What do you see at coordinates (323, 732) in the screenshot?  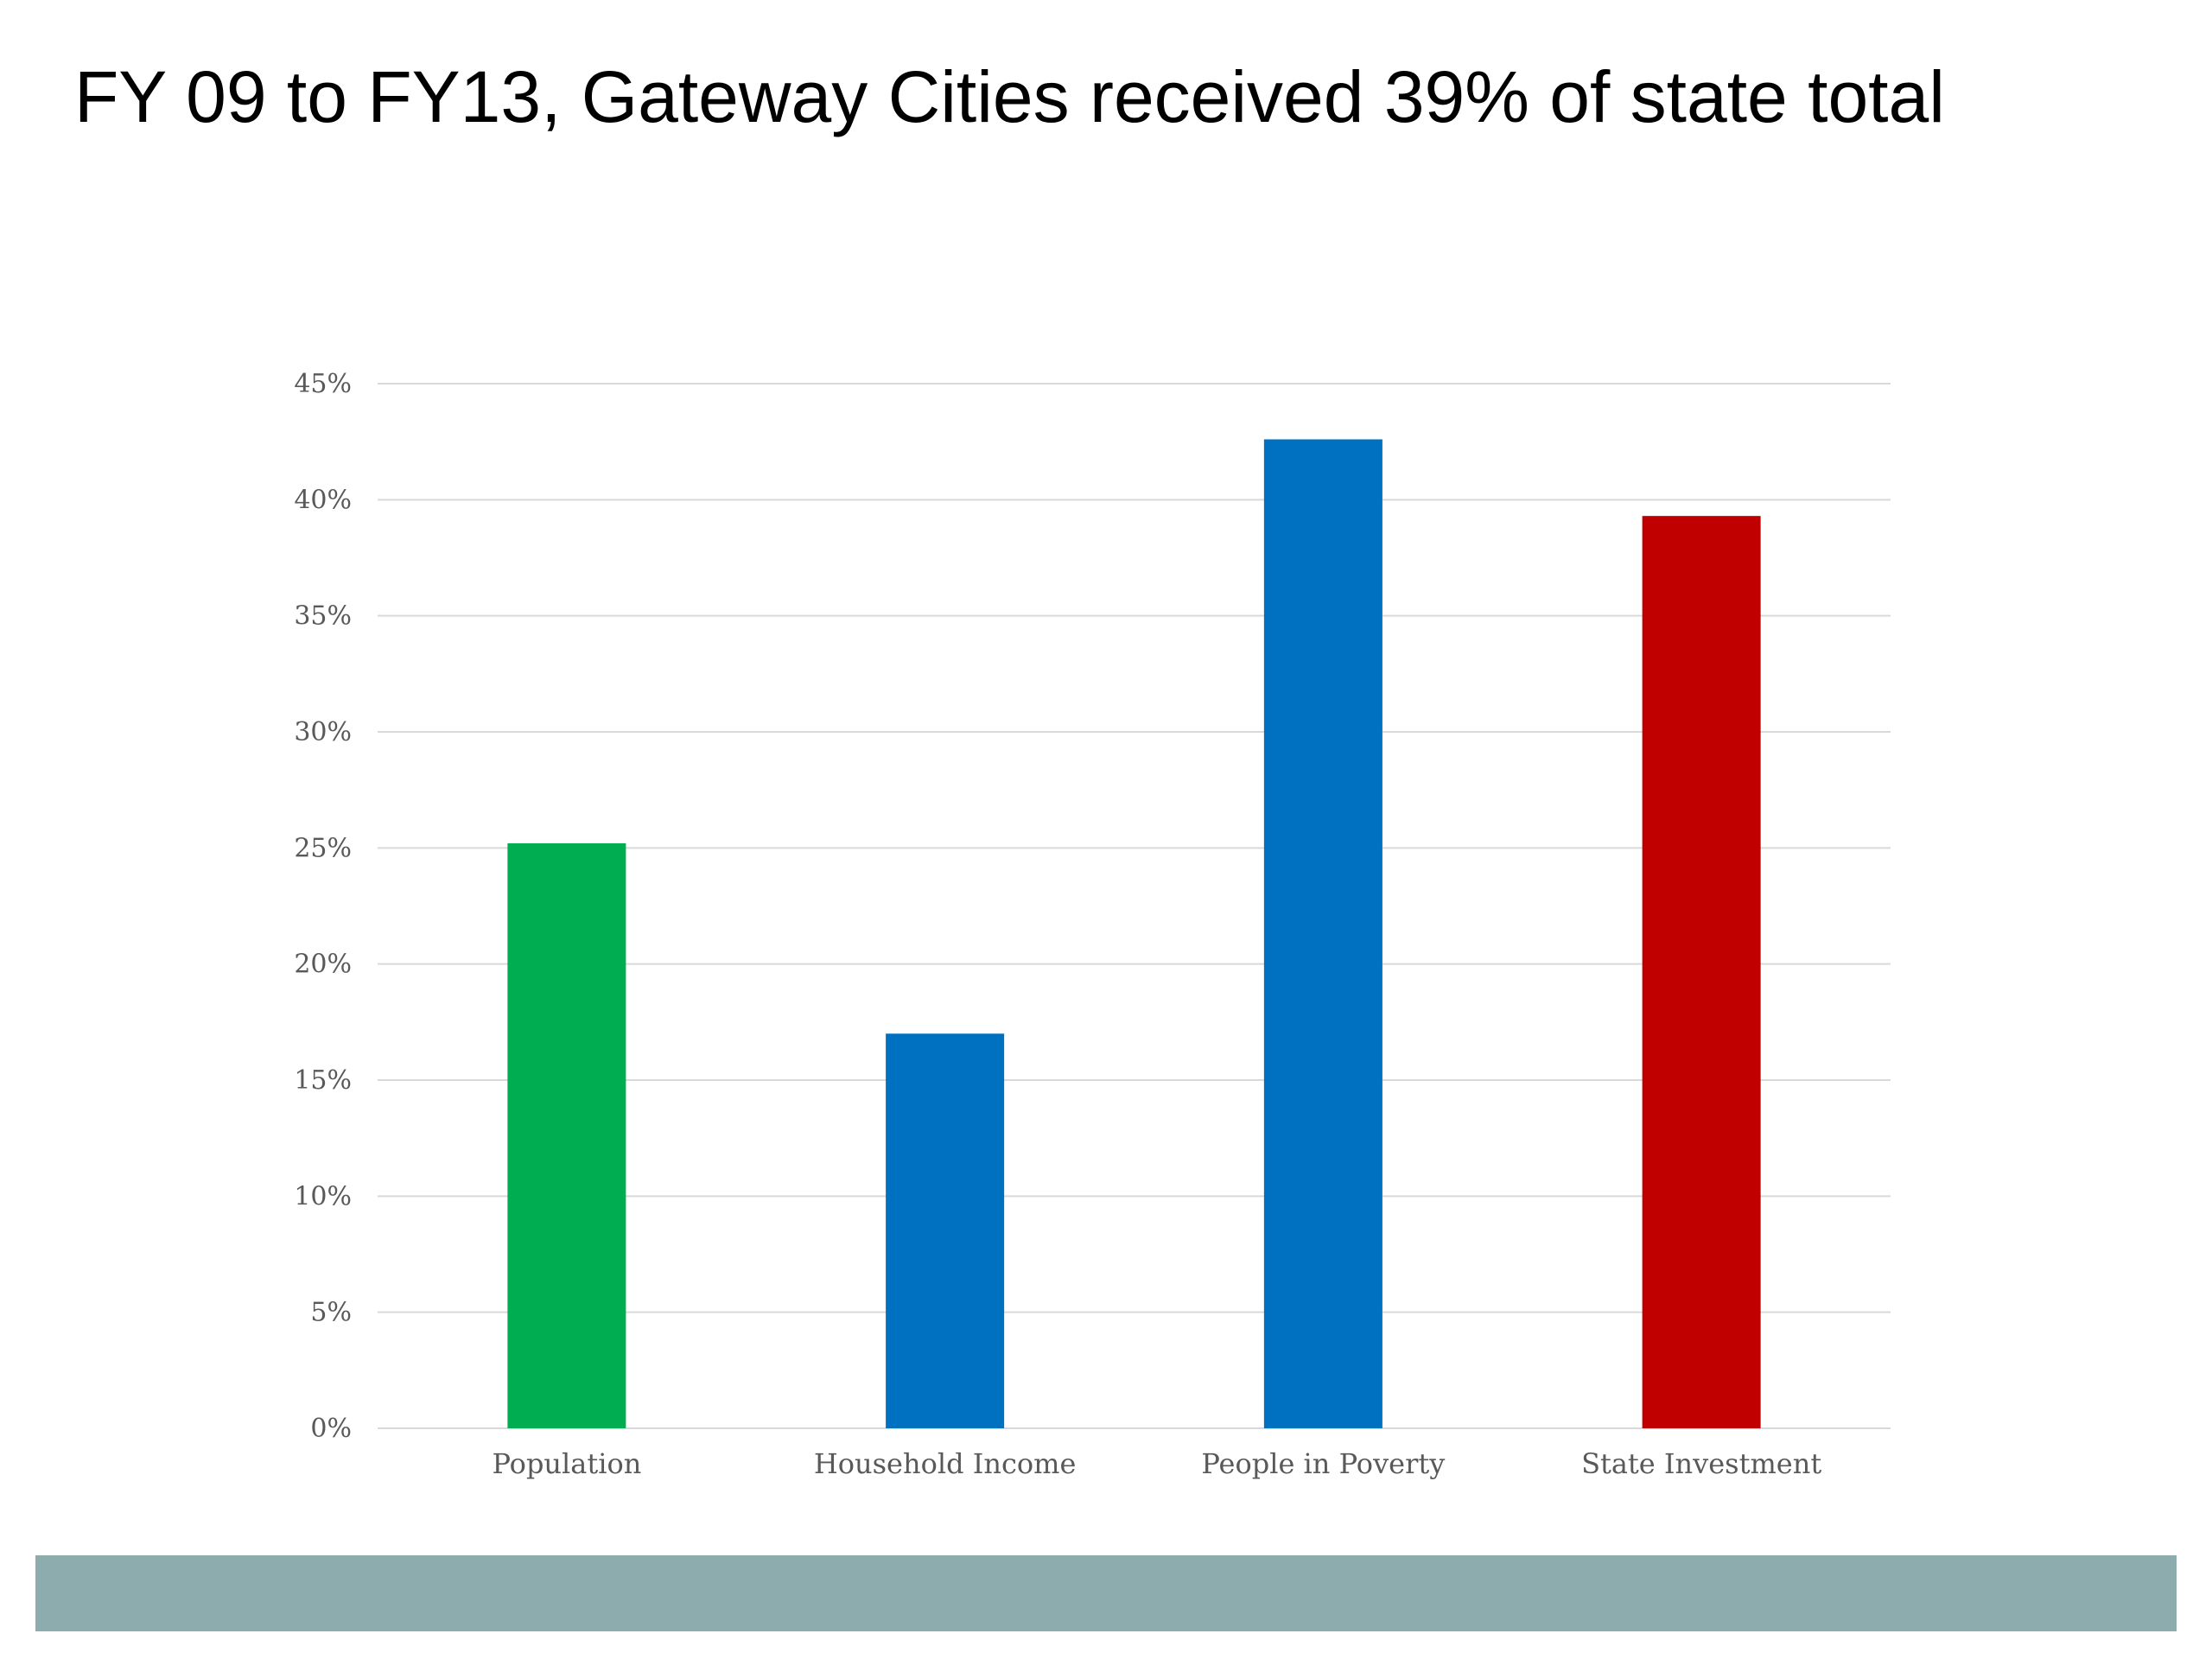 I see `y-tick-label: 30%` at bounding box center [323, 732].